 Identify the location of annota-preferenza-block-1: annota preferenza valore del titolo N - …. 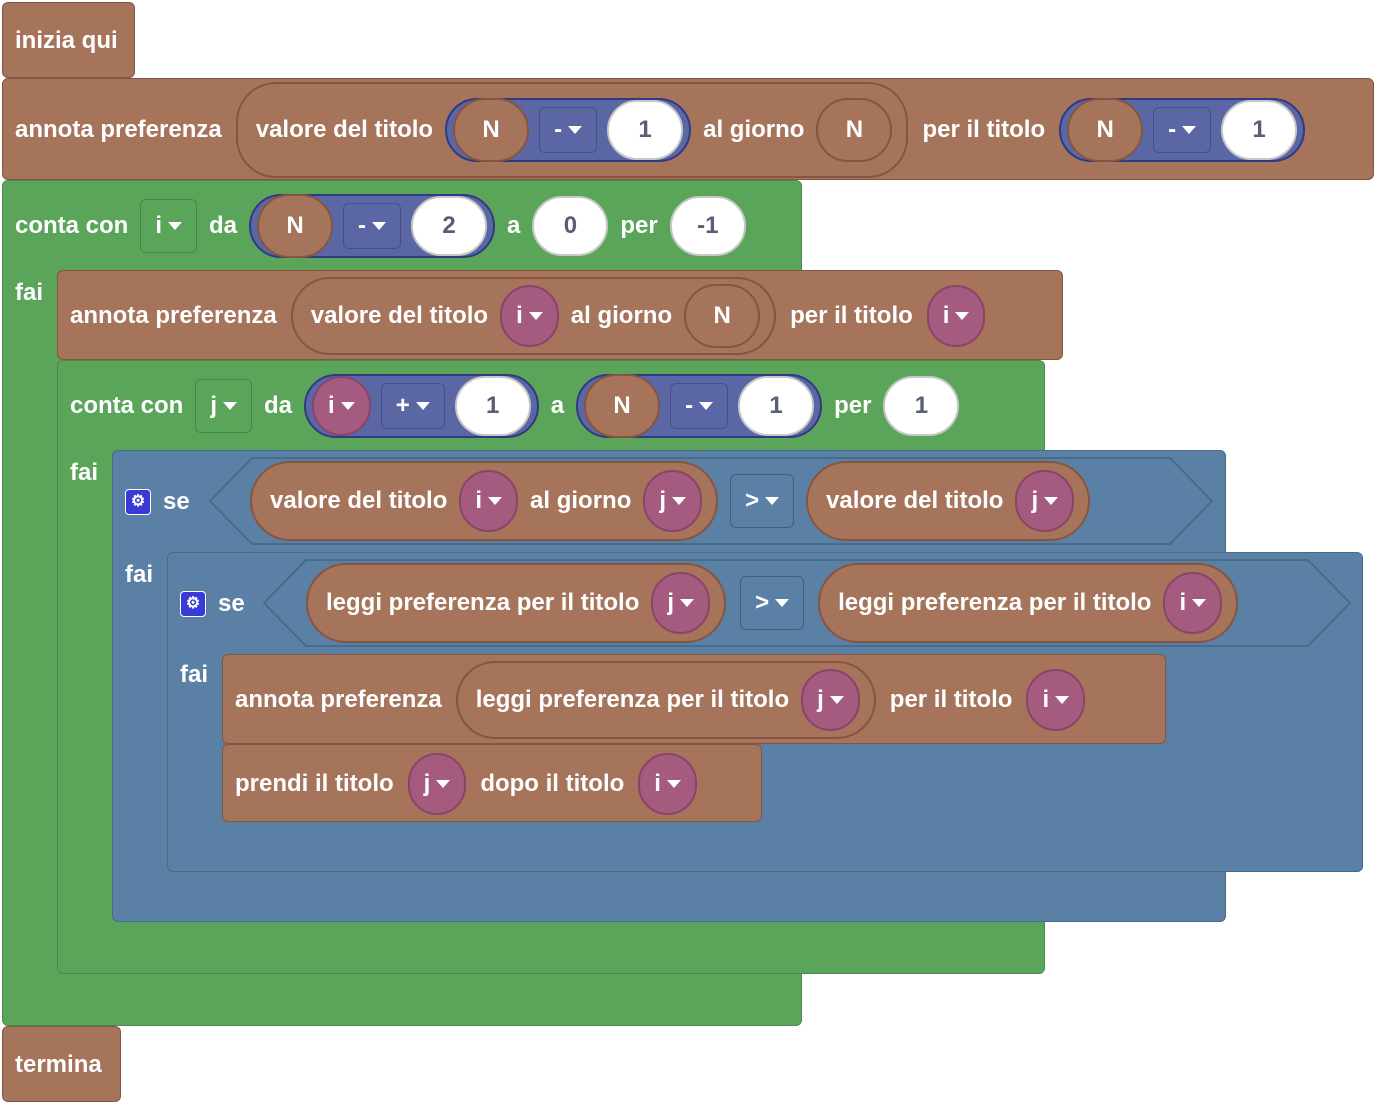
(688, 129).